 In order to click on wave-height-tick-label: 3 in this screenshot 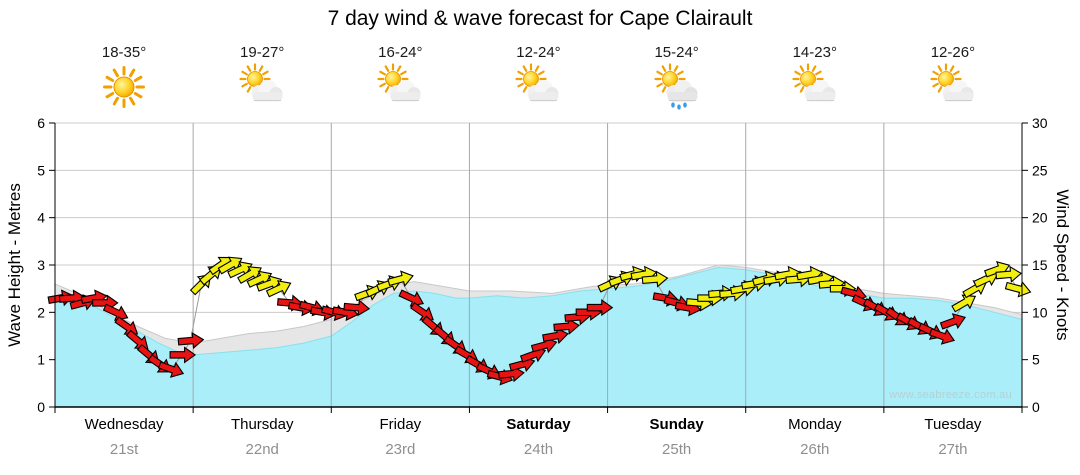, I will do `click(41, 265)`.